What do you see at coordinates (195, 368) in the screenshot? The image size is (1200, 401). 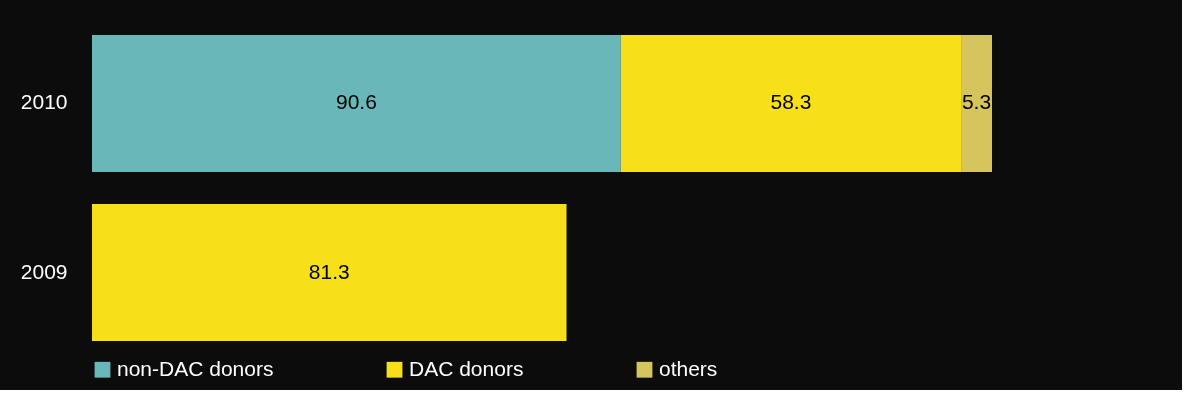 I see `legend-label: non-DAC donors` at bounding box center [195, 368].